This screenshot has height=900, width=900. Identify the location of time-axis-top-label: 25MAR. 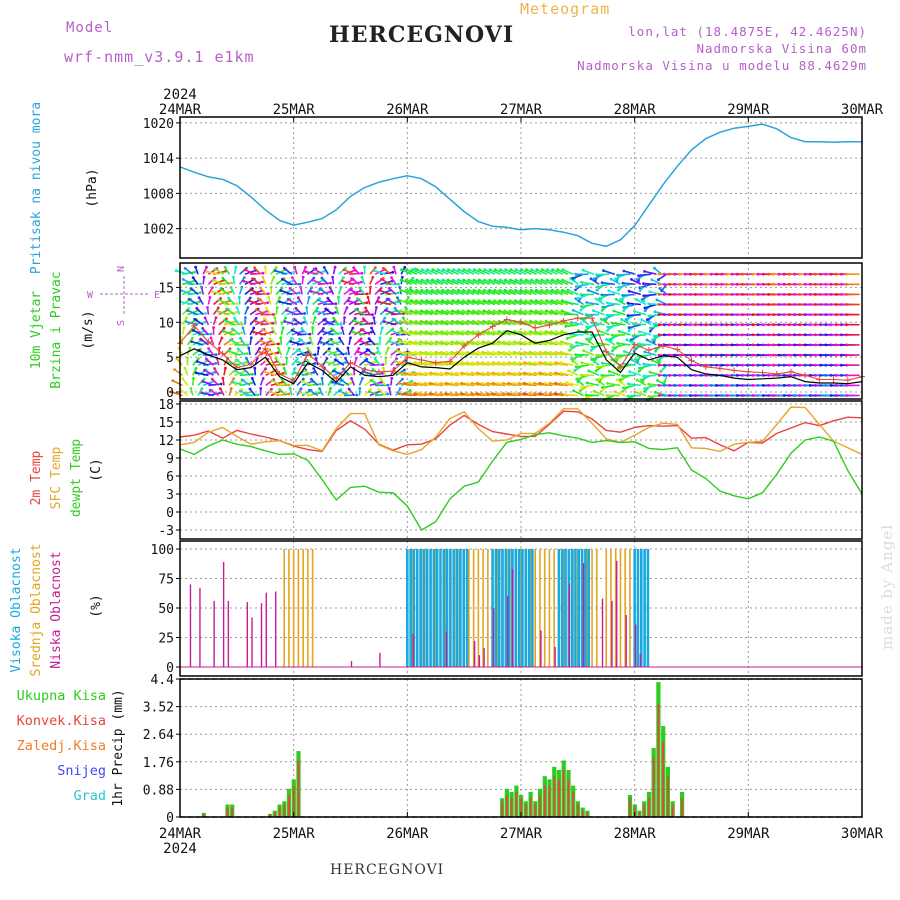
(294, 110).